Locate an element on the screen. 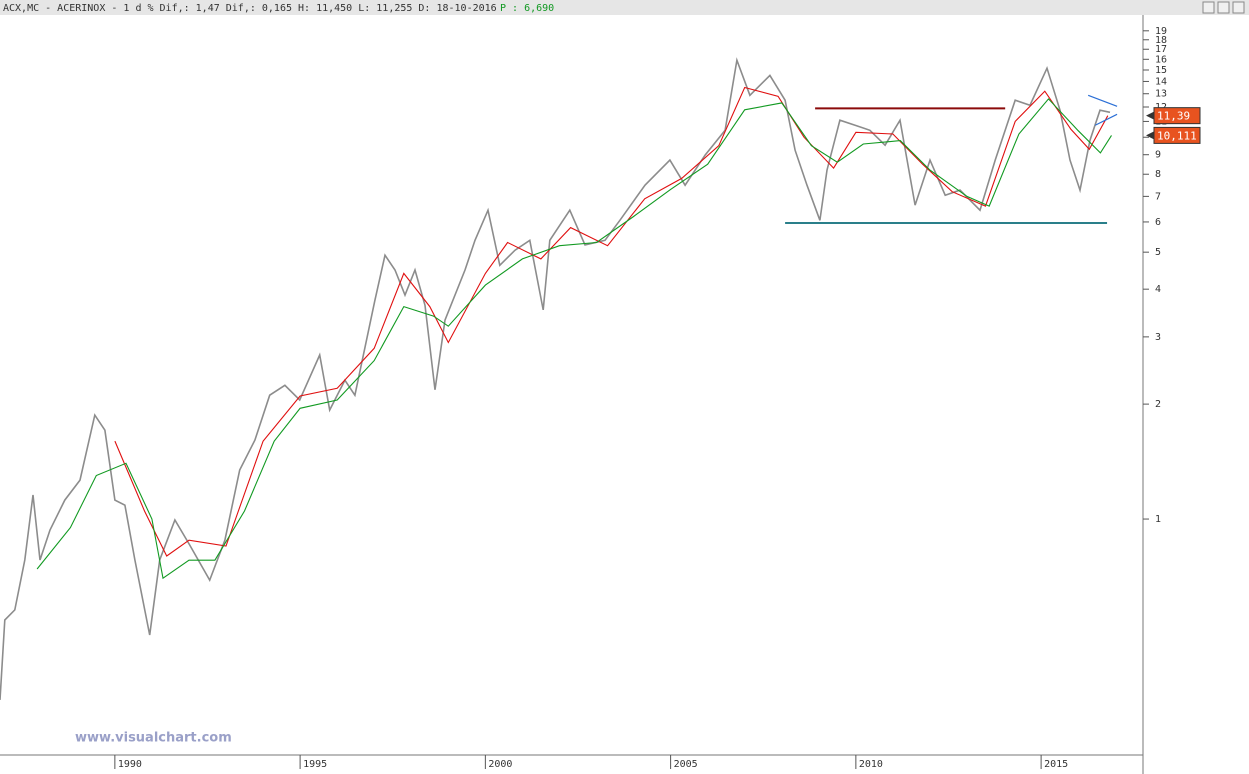 This screenshot has height=774, width=1249. maximize-button is located at coordinates (1223, 7).